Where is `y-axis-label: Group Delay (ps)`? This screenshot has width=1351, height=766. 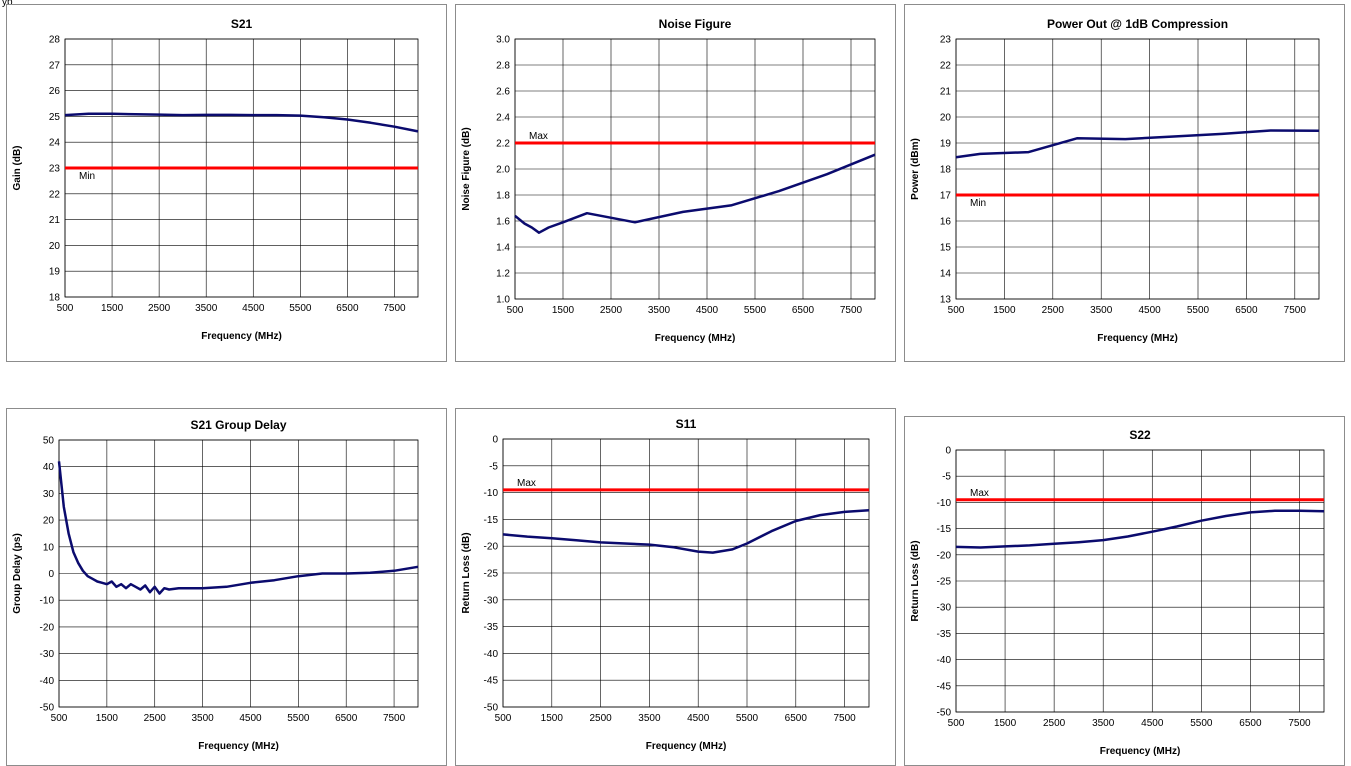
y-axis-label: Group Delay (ps) is located at coordinates (17, 573).